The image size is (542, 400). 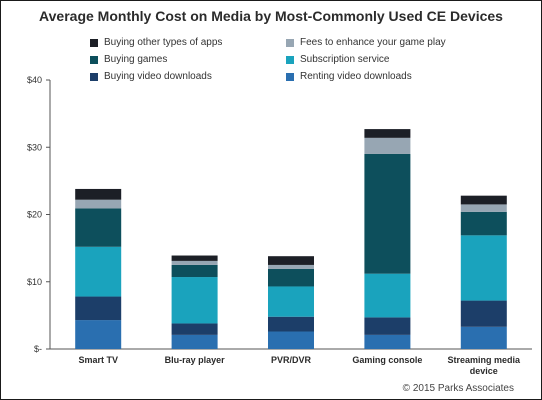 I want to click on legend-item-buying-video: Buying video downloads, so click(x=151, y=76).